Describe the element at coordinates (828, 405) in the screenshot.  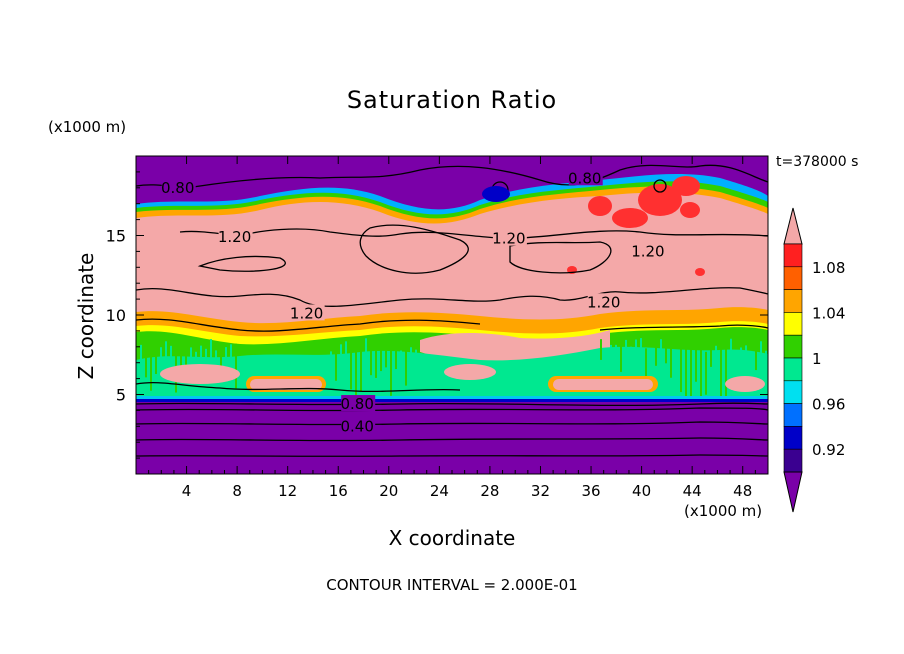
I see `colorbar-label: 0.96` at that location.